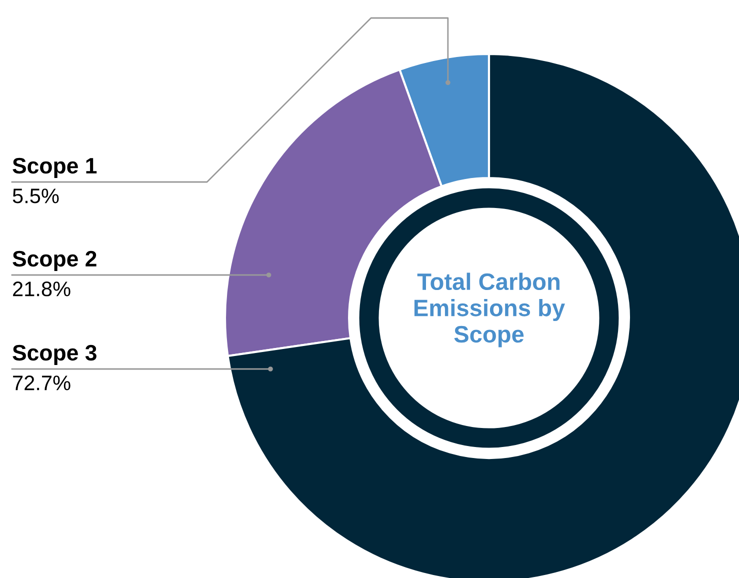  Describe the element at coordinates (489, 310) in the screenshot. I see `text: Total Carbon Emissions by Scope` at that location.